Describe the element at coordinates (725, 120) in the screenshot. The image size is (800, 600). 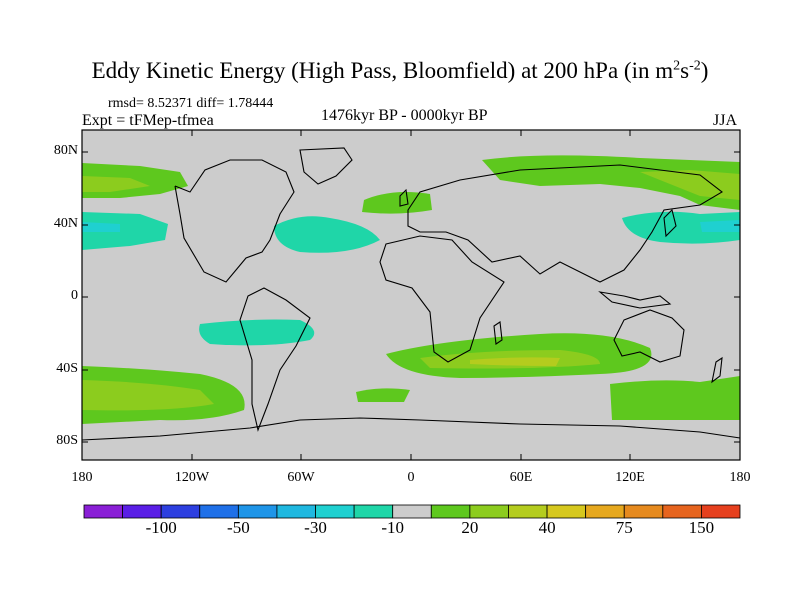
I see `season-label: JJA` at that location.